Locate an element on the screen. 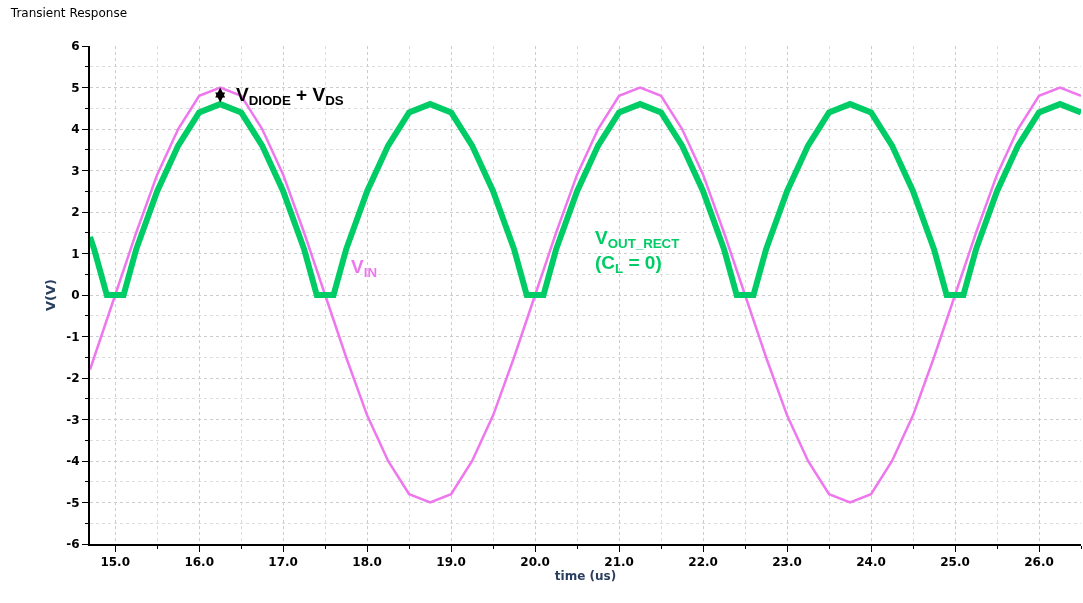 The height and width of the screenshot is (603, 1083). y-tick-label: 3 is located at coordinates (75, 170).